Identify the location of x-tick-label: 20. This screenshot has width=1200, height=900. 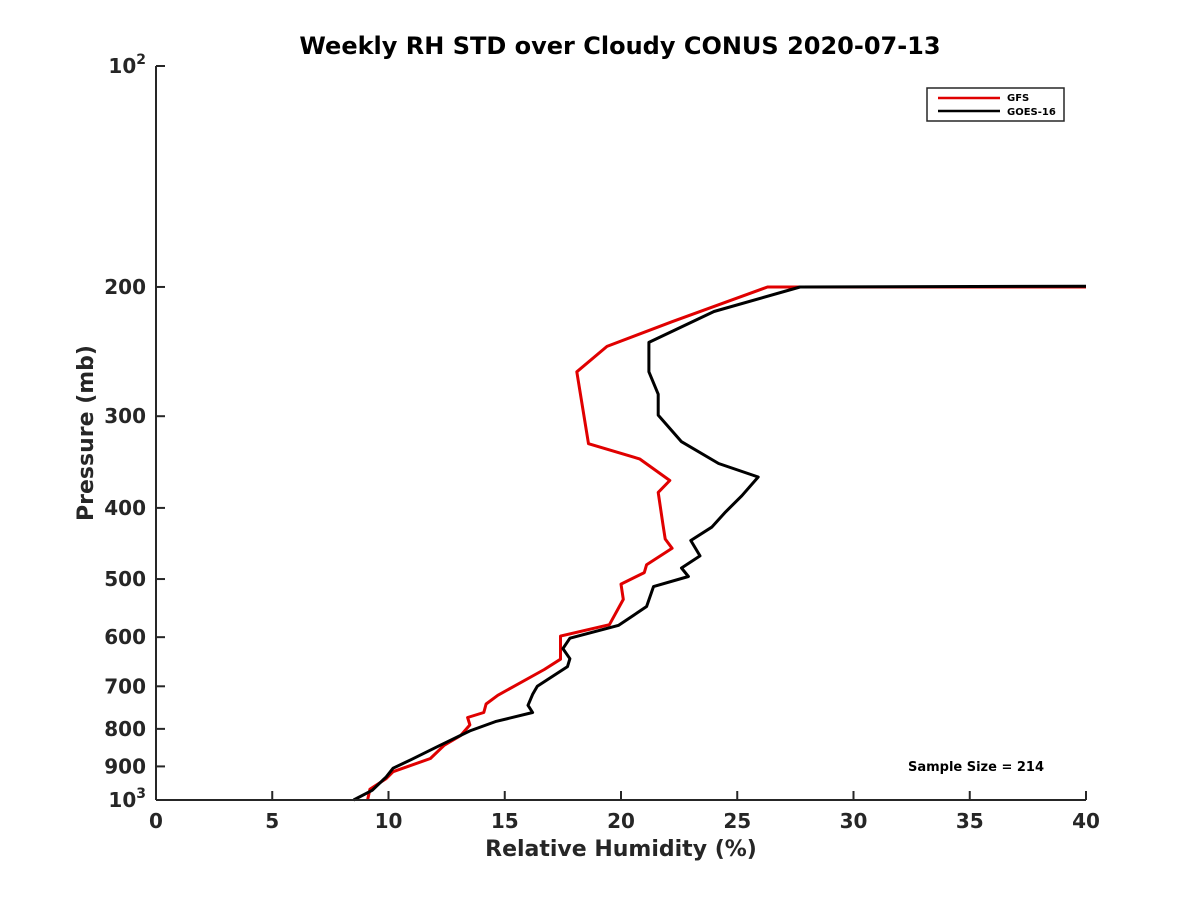
(621, 821).